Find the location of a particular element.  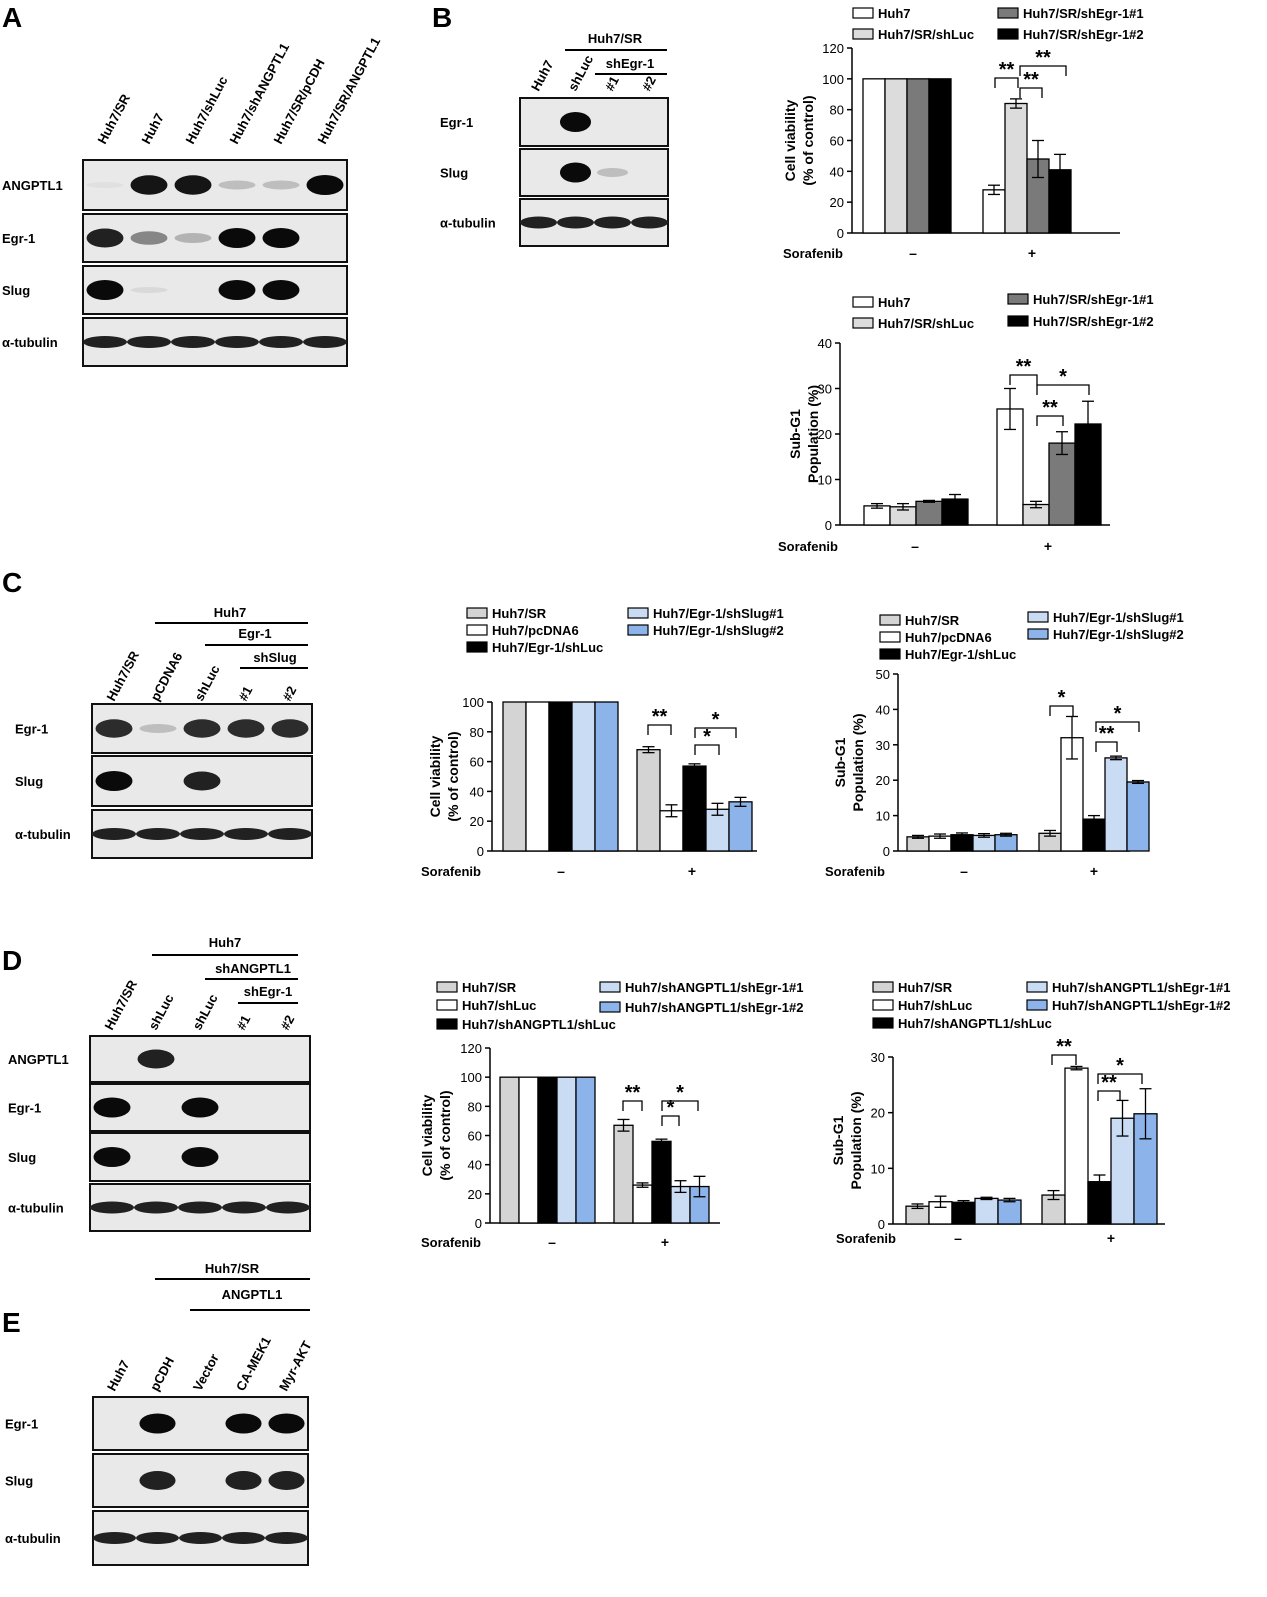

category-label: + is located at coordinates (1111, 1238).